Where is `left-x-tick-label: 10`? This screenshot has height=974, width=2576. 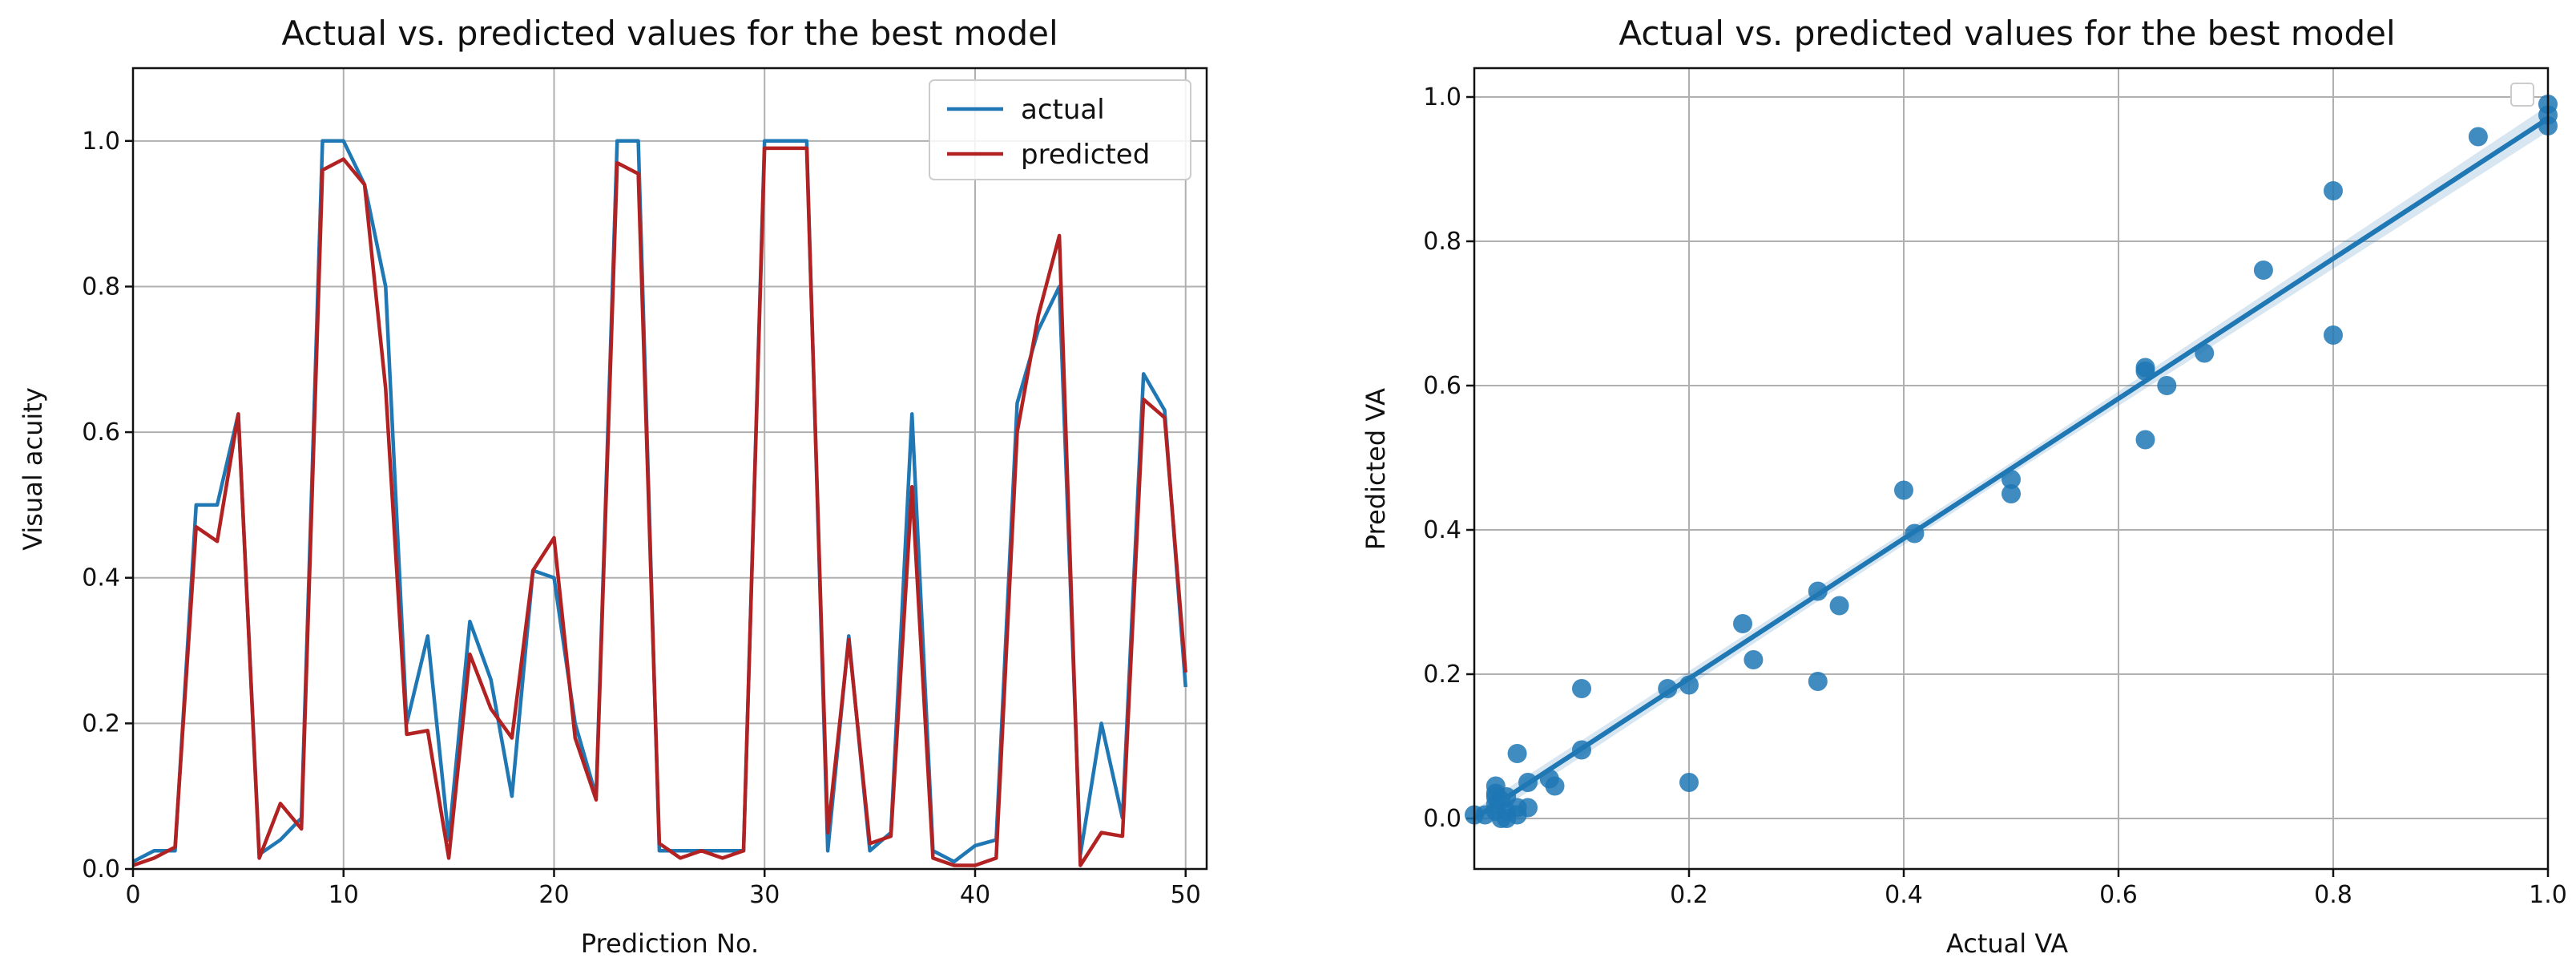 left-x-tick-label: 10 is located at coordinates (344, 895).